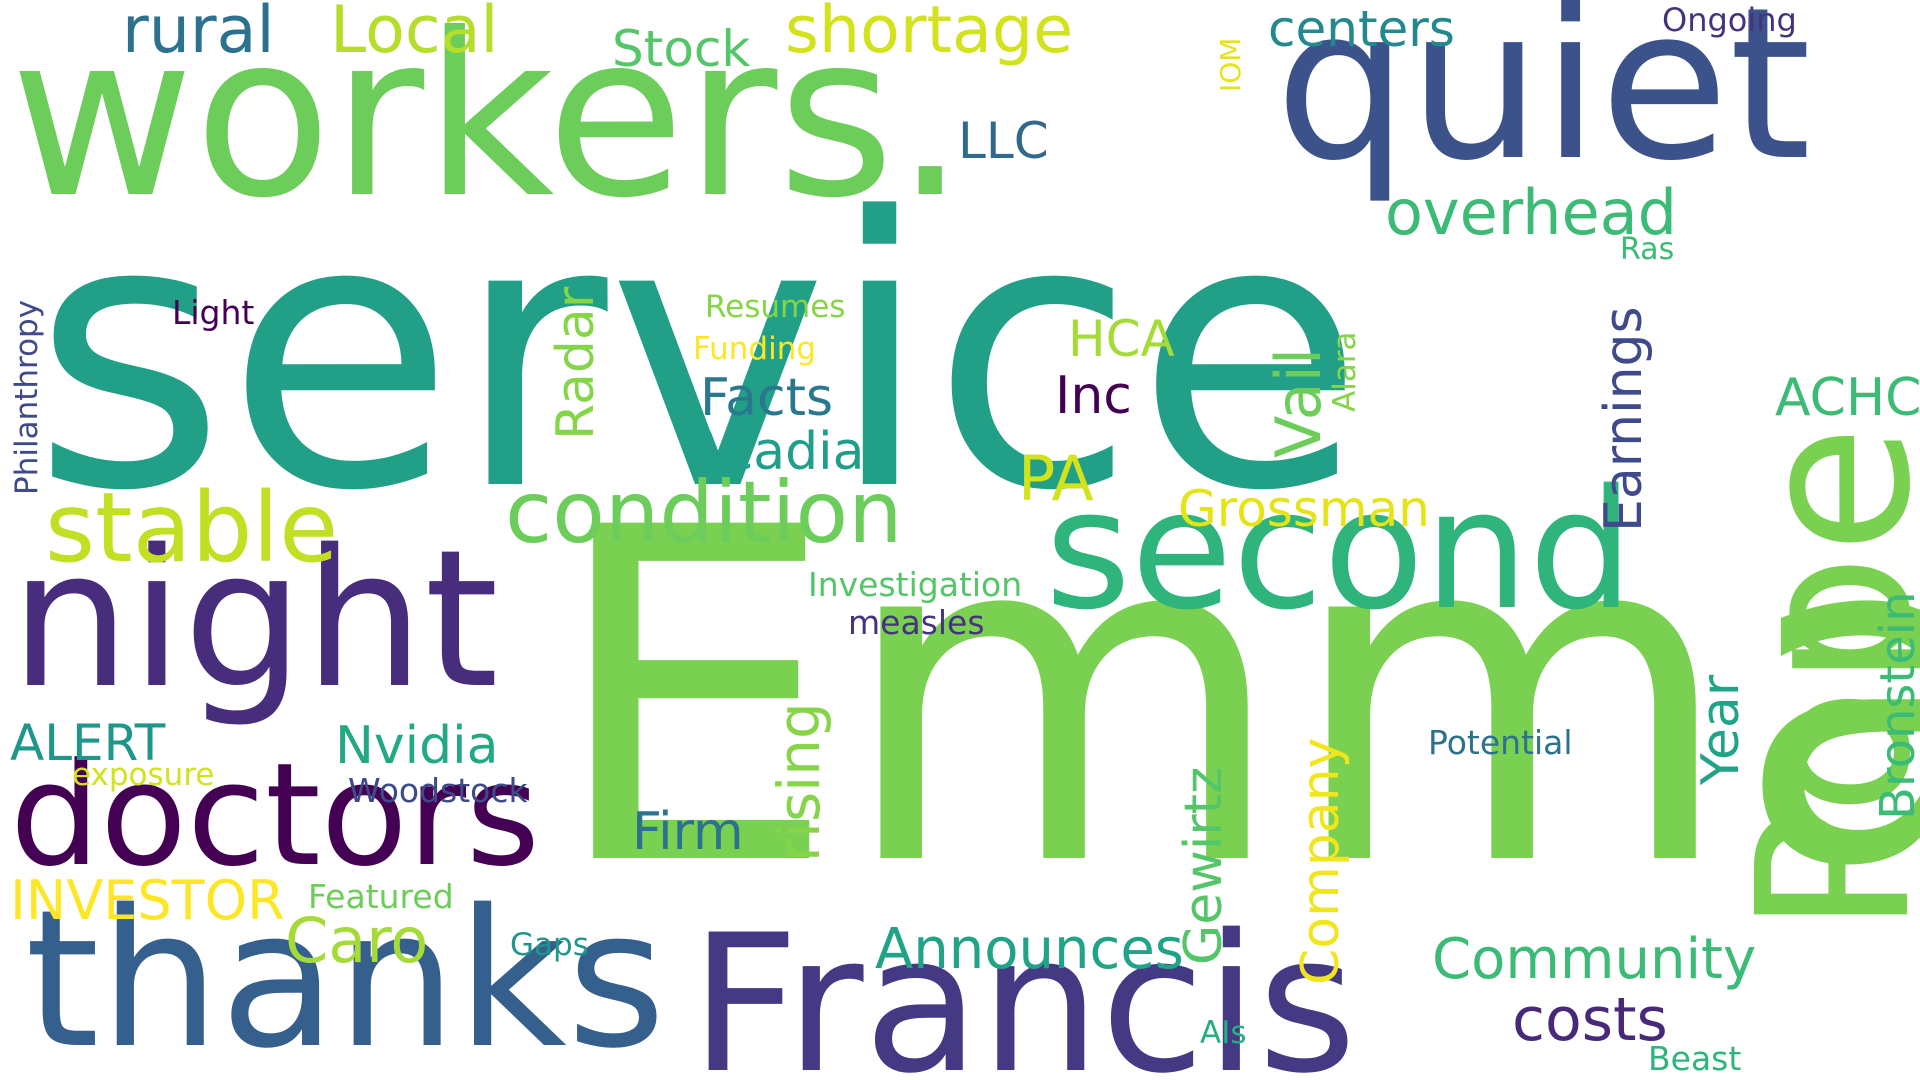  Describe the element at coordinates (417, 746) in the screenshot. I see `word-nvidia: Nvidia` at that location.